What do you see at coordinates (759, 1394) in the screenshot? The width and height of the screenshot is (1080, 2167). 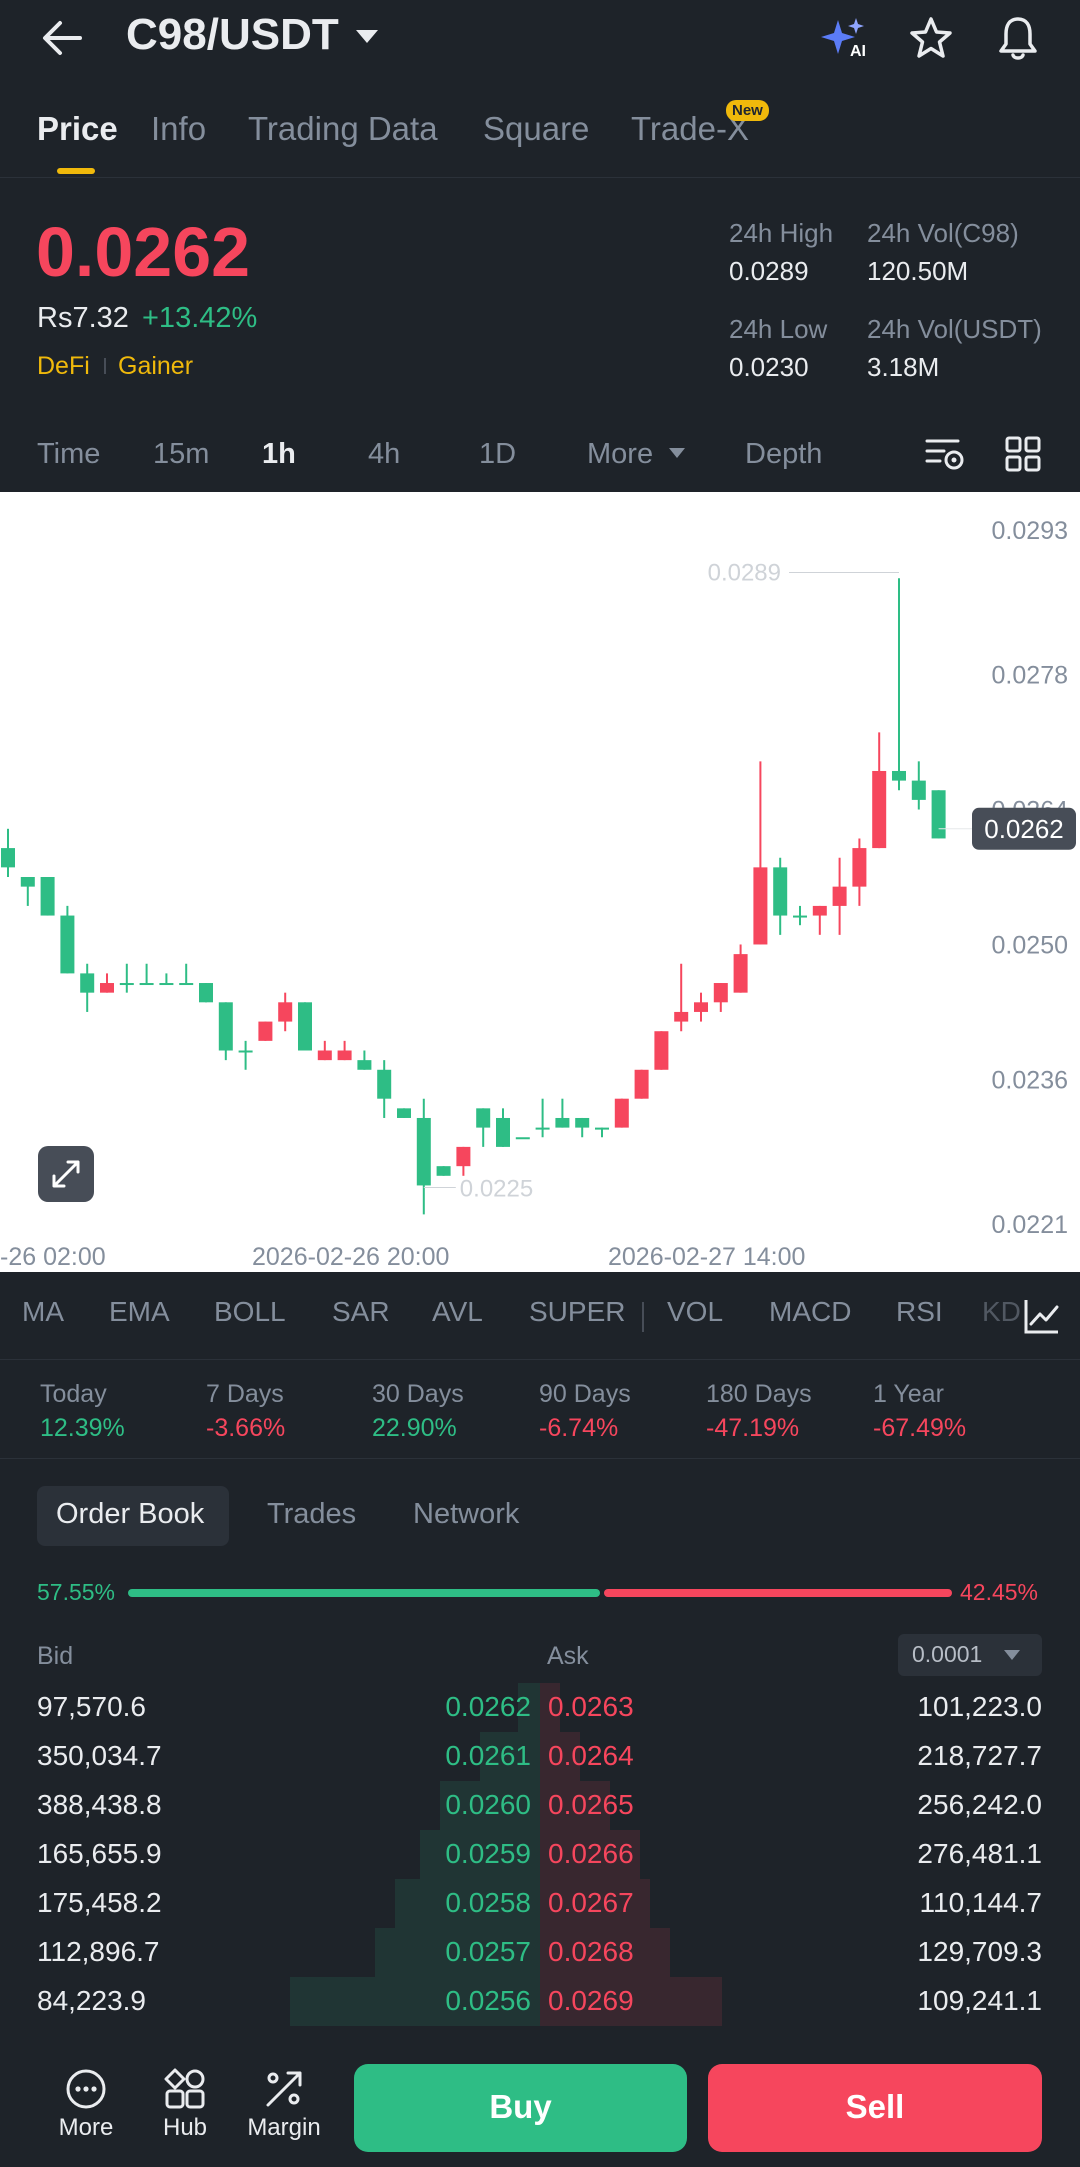 I see `perf-180d-label: 180 Days` at bounding box center [759, 1394].